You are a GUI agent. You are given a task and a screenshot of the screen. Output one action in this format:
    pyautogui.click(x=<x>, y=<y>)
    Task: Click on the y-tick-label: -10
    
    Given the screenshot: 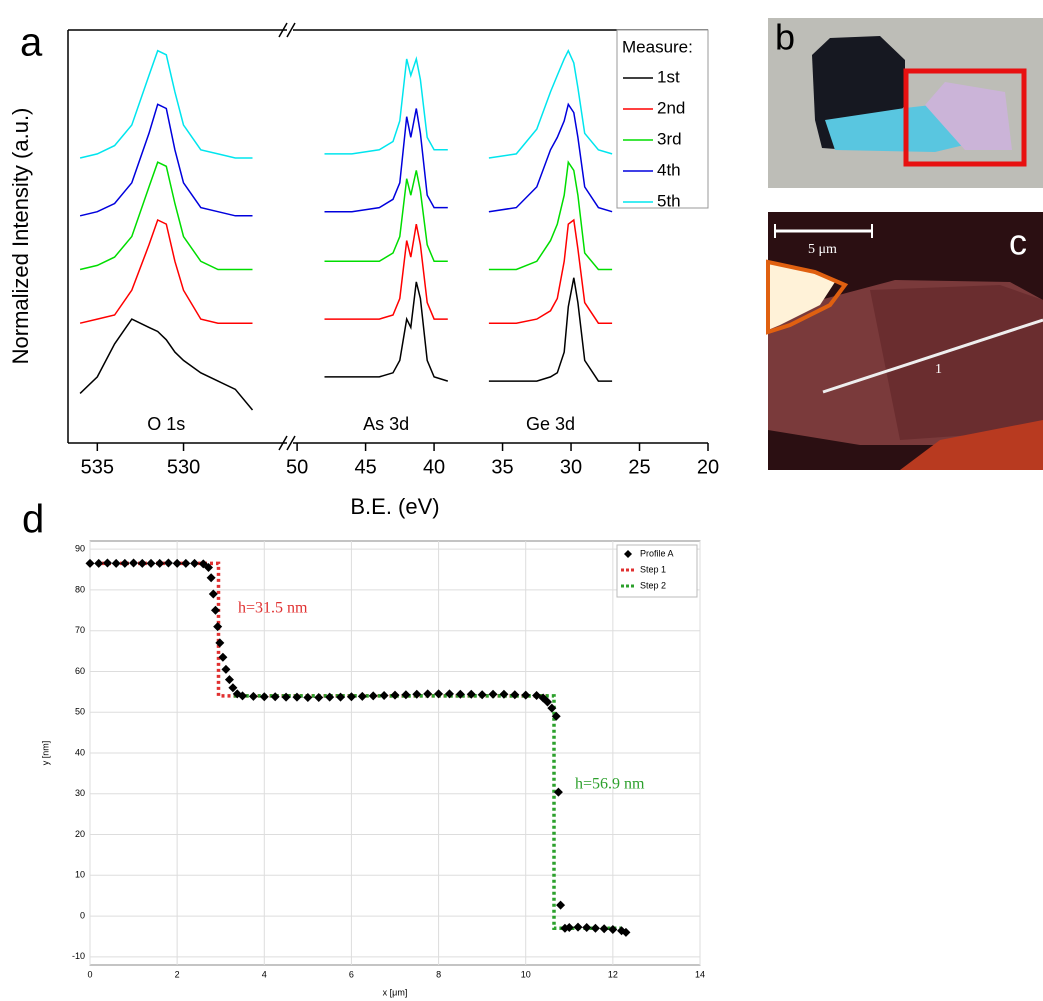 What is the action you would take?
    pyautogui.click(x=78, y=956)
    